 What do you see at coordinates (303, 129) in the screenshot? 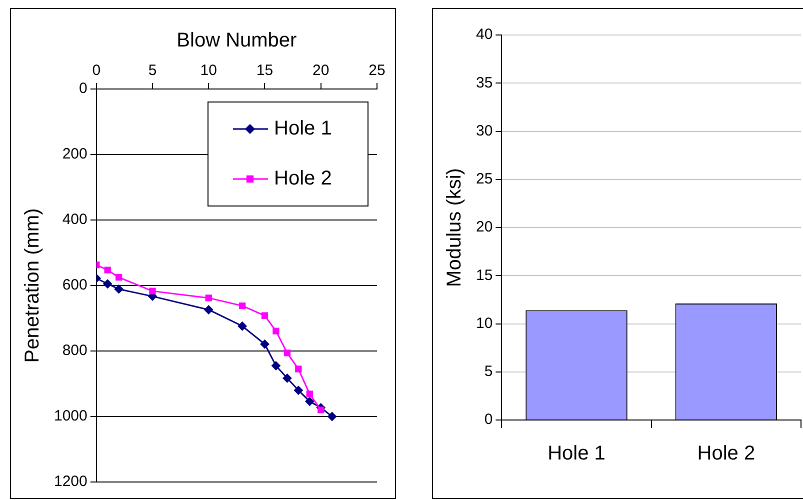
I see `legend-label: Hole 1` at bounding box center [303, 129].